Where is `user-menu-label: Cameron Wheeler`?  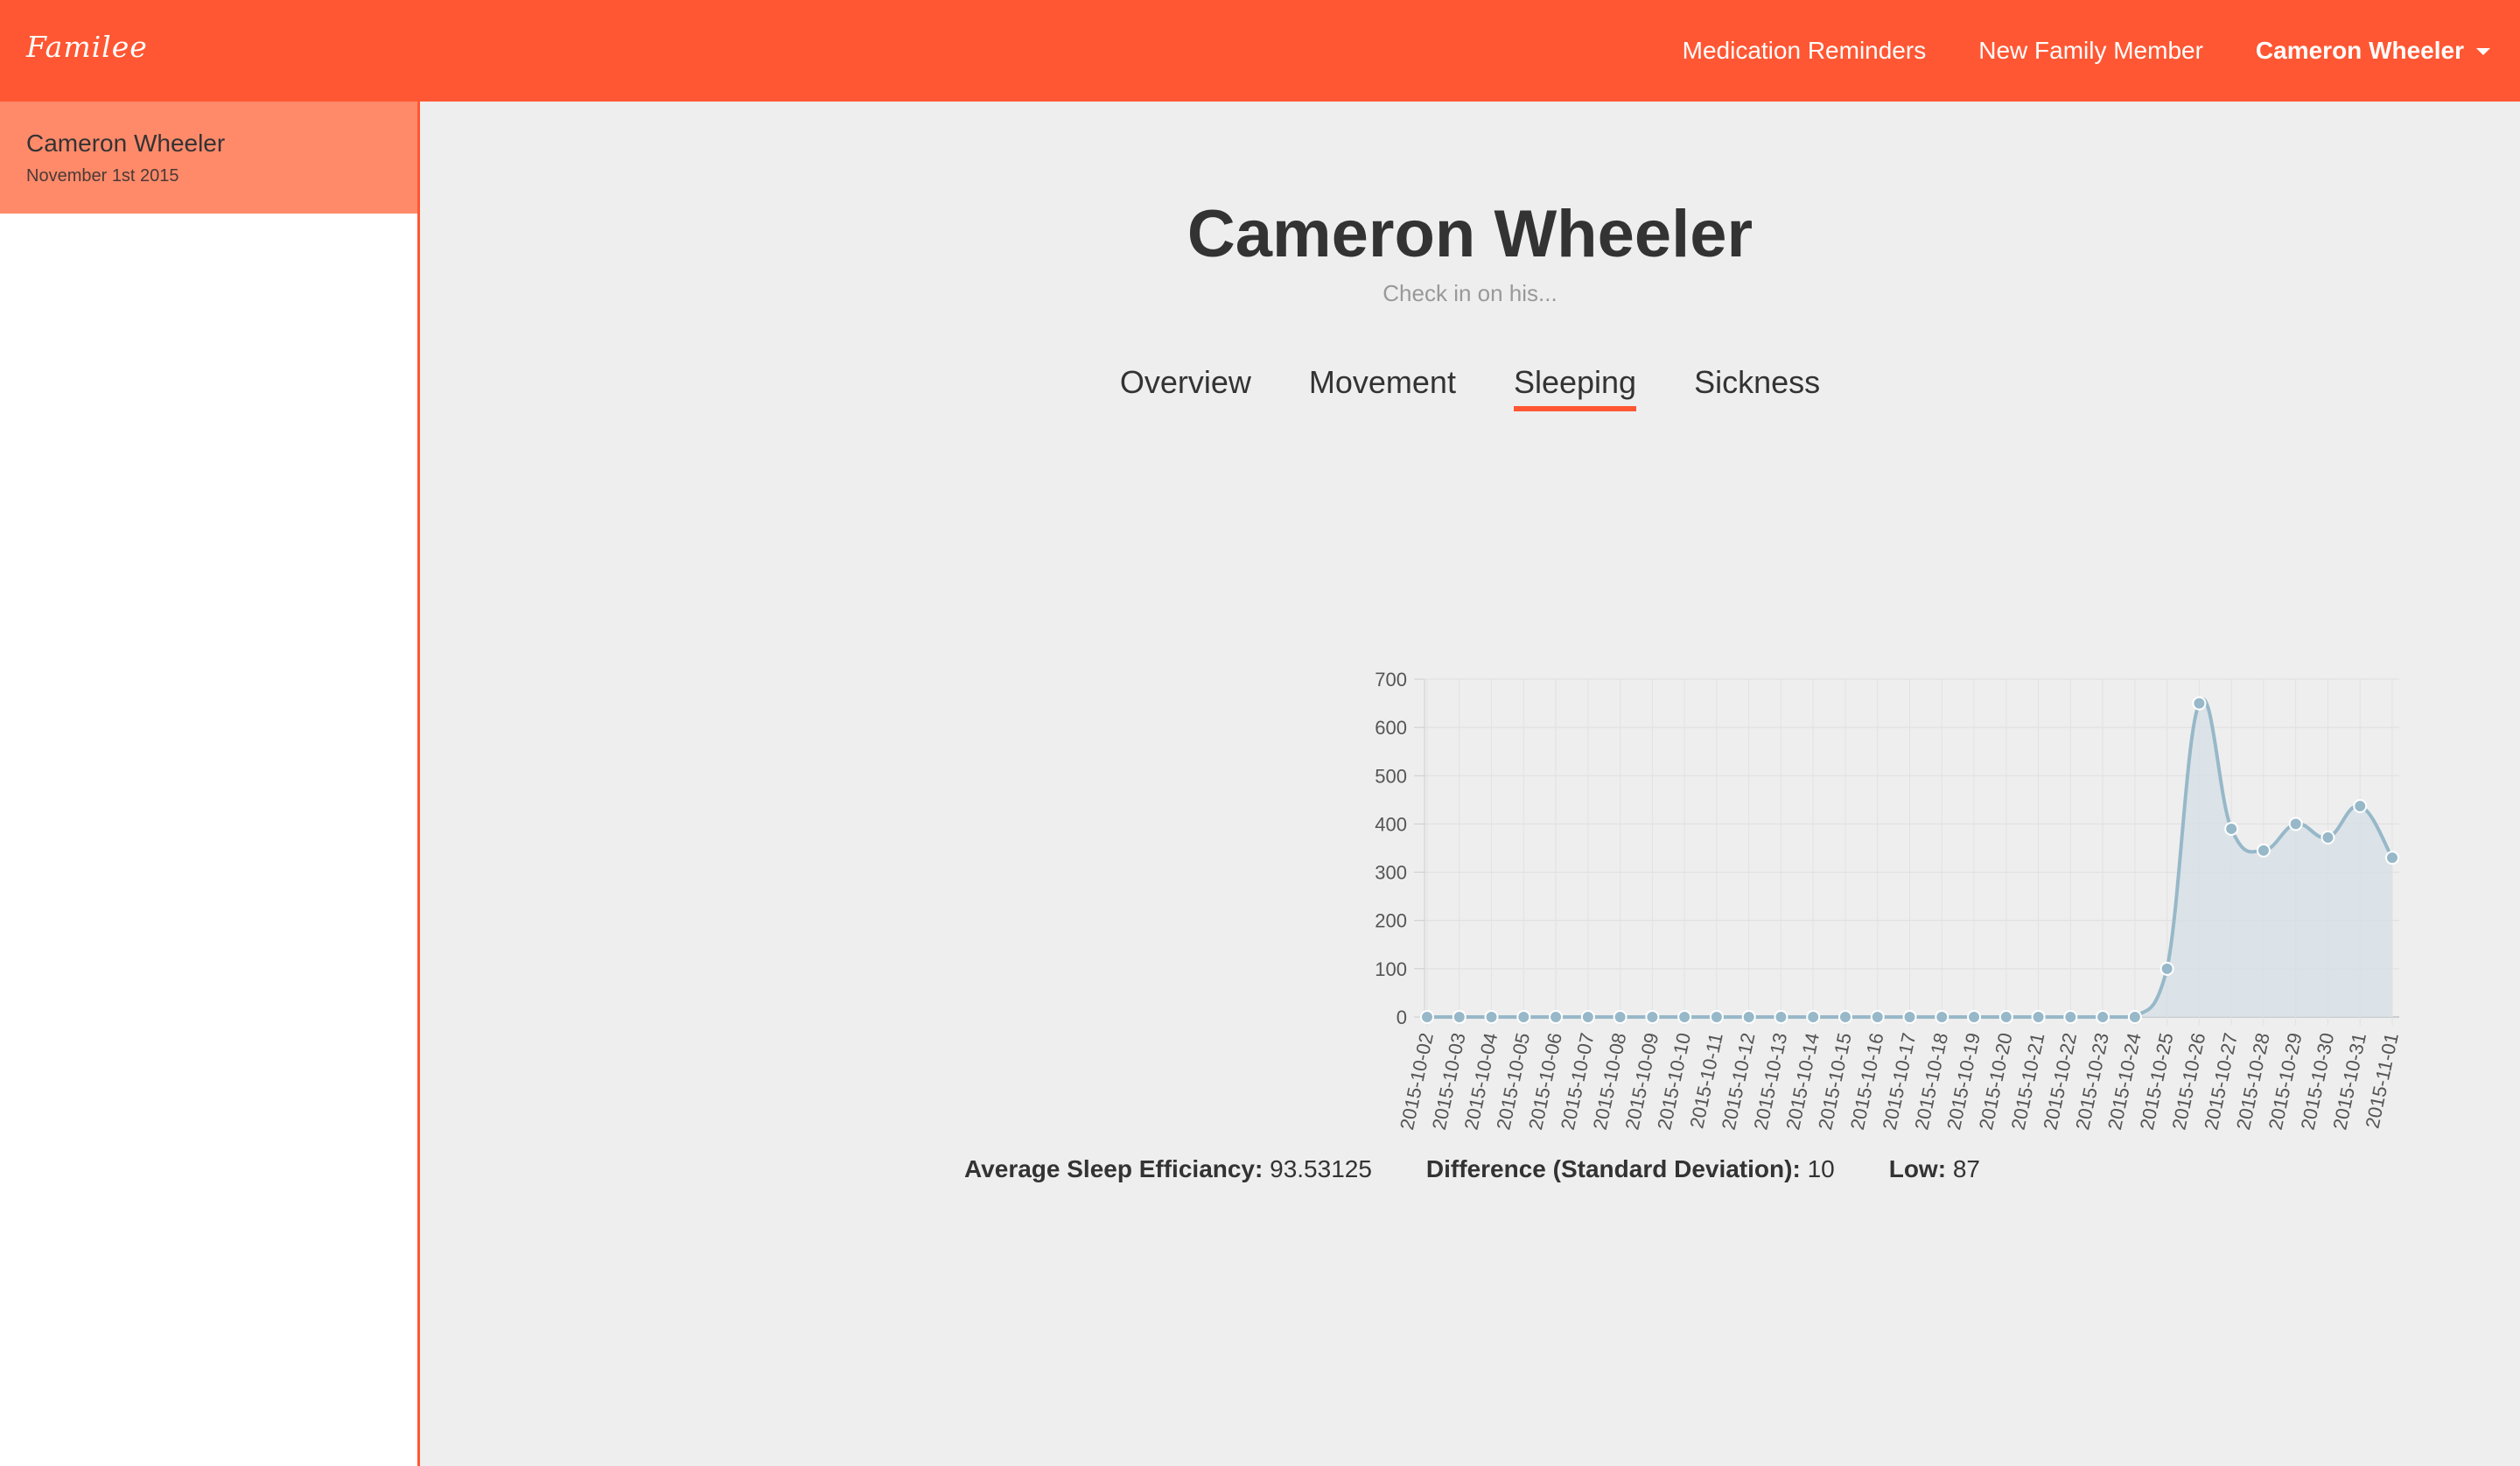
user-menu-label: Cameron Wheeler is located at coordinates (2359, 50).